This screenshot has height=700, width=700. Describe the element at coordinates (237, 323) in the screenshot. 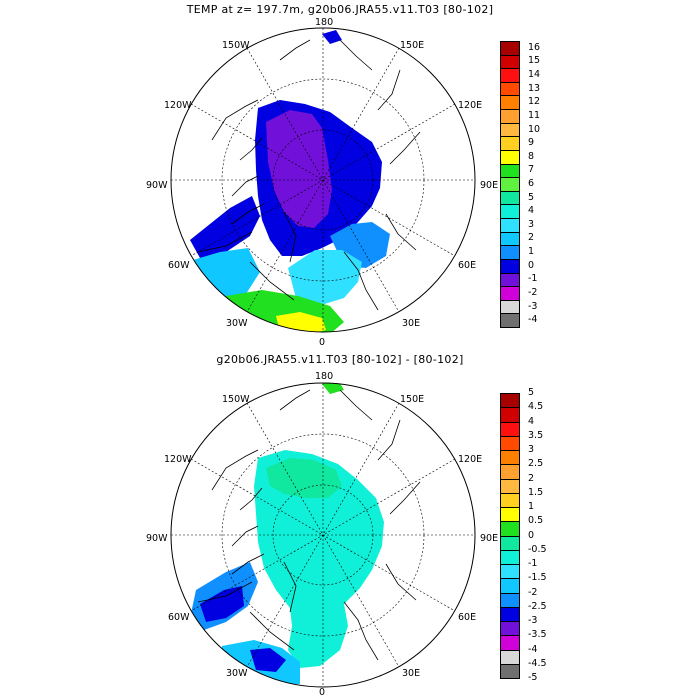

I see `lon-label-30w: 30W` at that location.